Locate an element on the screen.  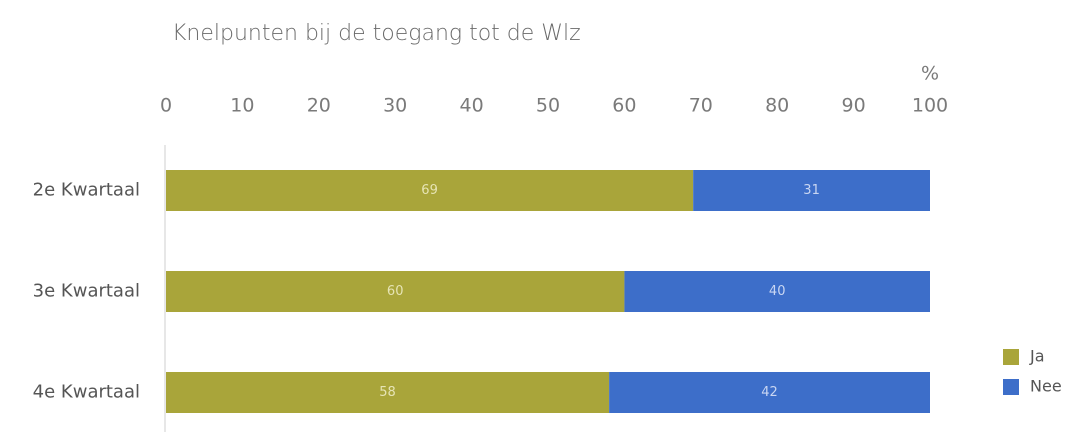
x-tick-label: 60 is located at coordinates (624, 106).